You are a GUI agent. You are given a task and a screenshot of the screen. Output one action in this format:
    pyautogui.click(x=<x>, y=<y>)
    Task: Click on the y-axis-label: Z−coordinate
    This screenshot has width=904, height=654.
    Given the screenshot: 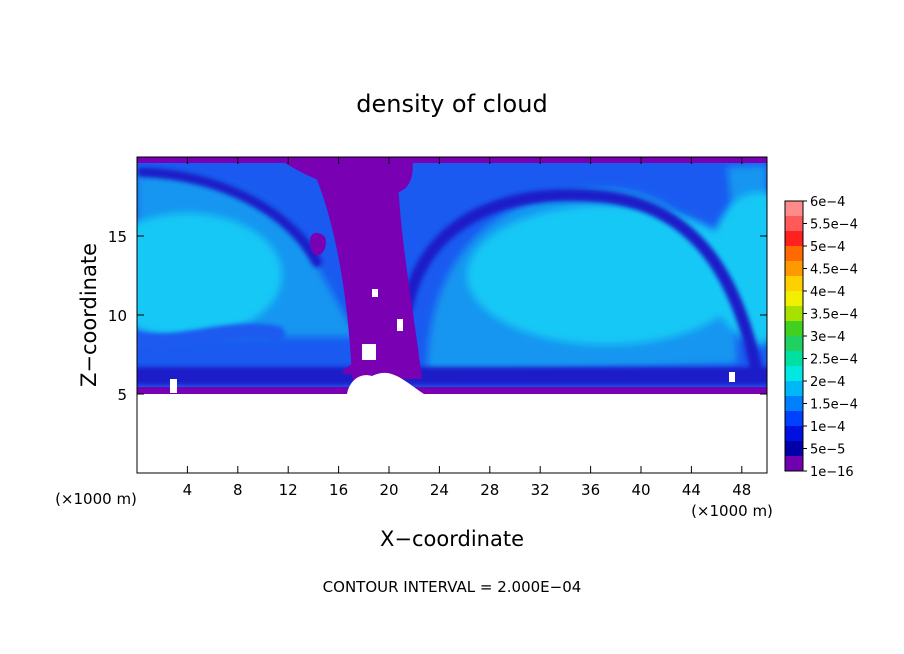 What is the action you would take?
    pyautogui.click(x=89, y=315)
    